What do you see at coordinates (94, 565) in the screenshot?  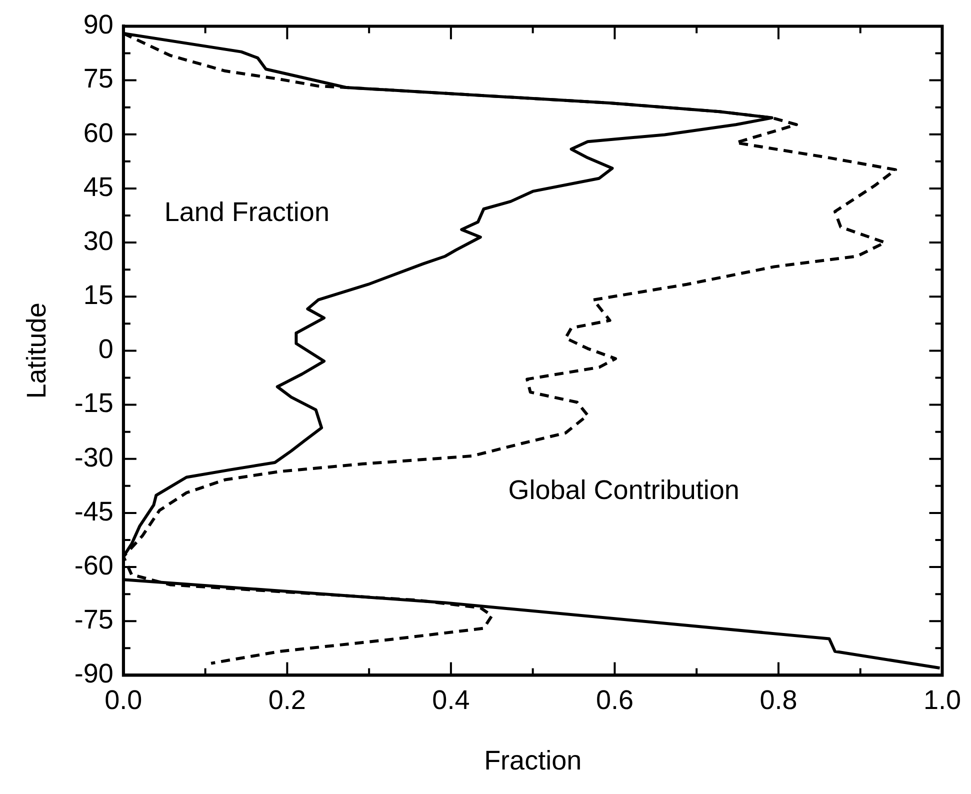 I see `y-tick-label: -60` at bounding box center [94, 565].